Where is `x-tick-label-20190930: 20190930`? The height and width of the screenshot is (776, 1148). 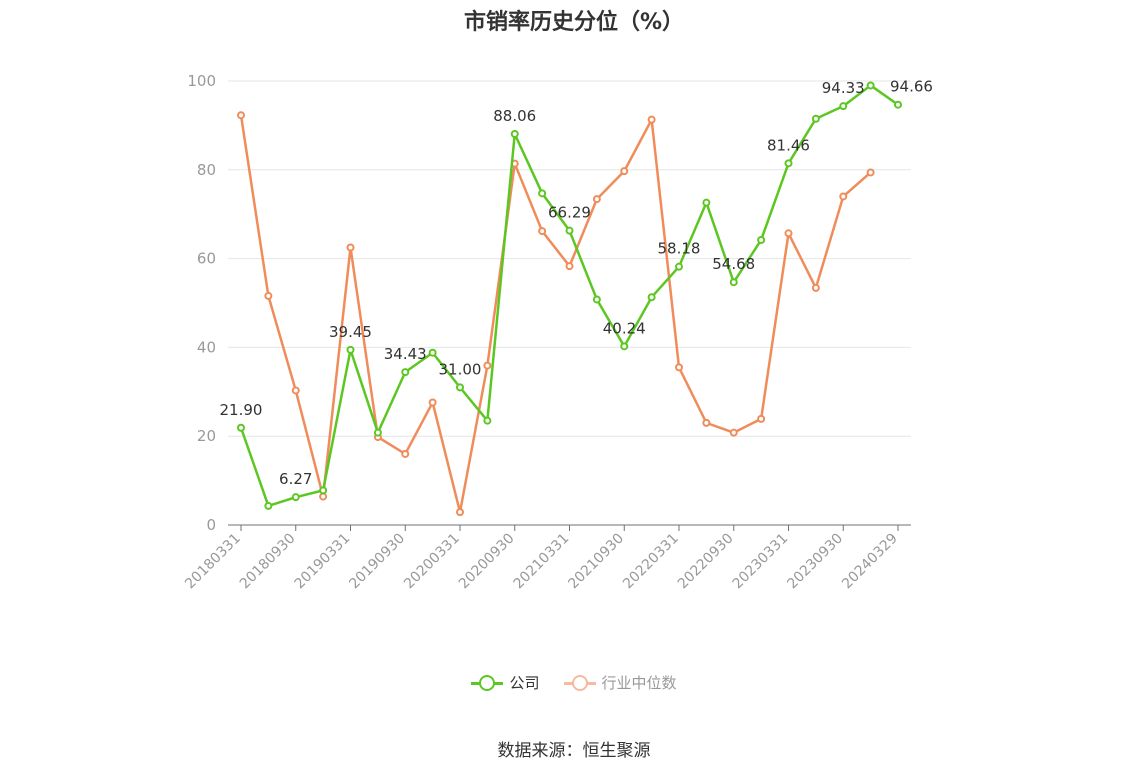
x-tick-label-20190930: 20190930 is located at coordinates (377, 562).